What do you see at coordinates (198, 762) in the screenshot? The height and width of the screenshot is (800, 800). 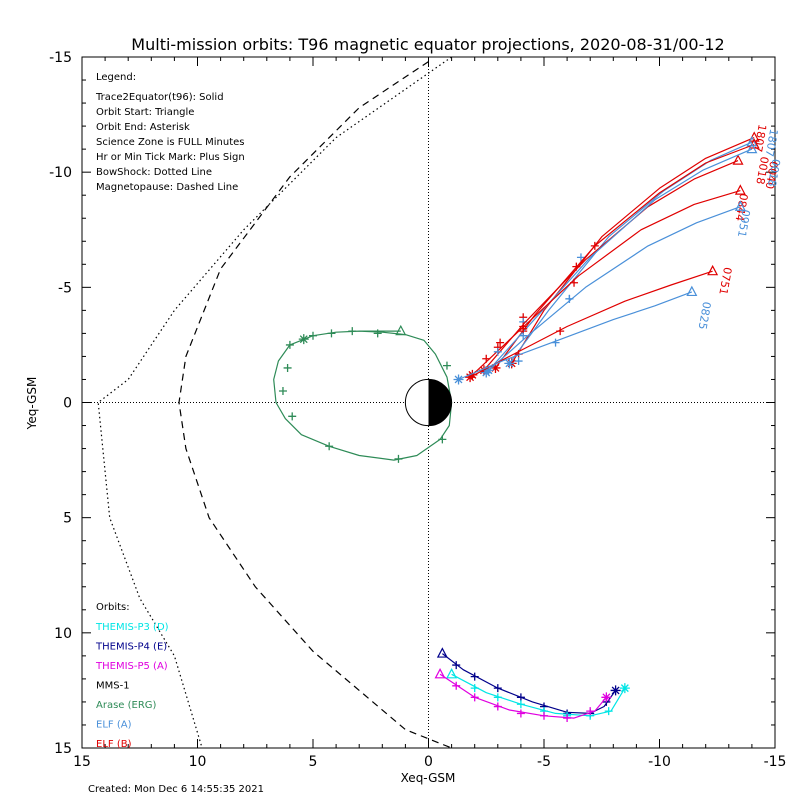 I see `x-tick-label: 10` at bounding box center [198, 762].